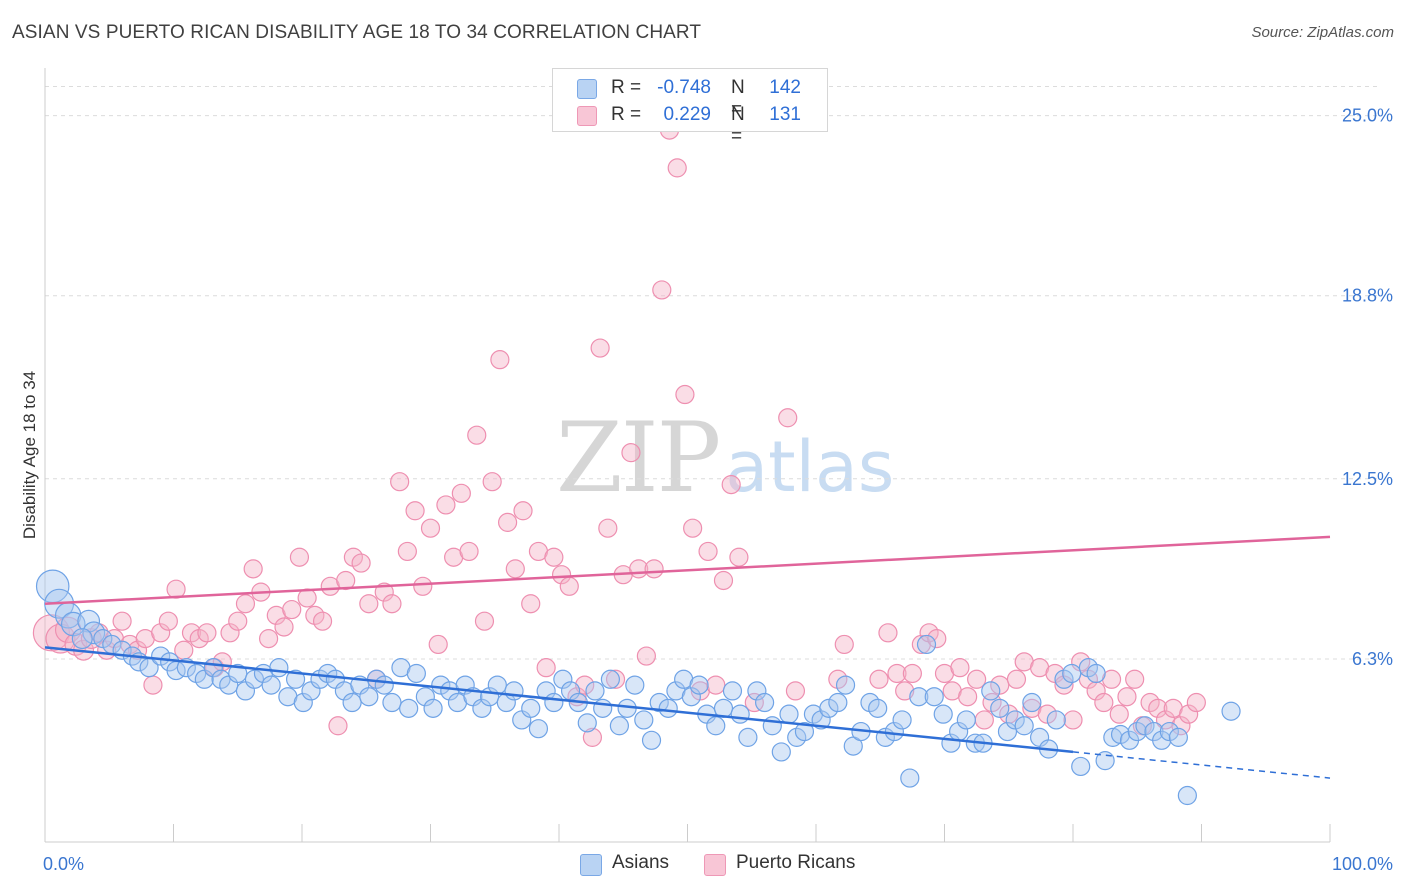 Image resolution: width=1406 pixels, height=892 pixels. Describe the element at coordinates (796, 862) in the screenshot. I see `legend-label-puerto-ricans: Puerto Ricans` at that location.